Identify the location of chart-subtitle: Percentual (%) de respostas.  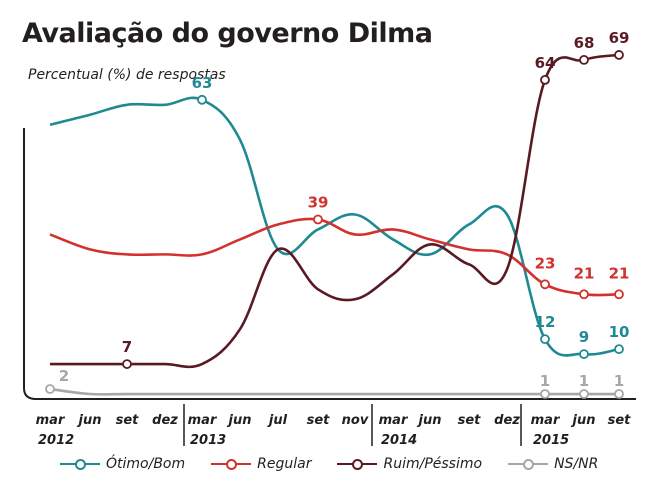
(127, 75).